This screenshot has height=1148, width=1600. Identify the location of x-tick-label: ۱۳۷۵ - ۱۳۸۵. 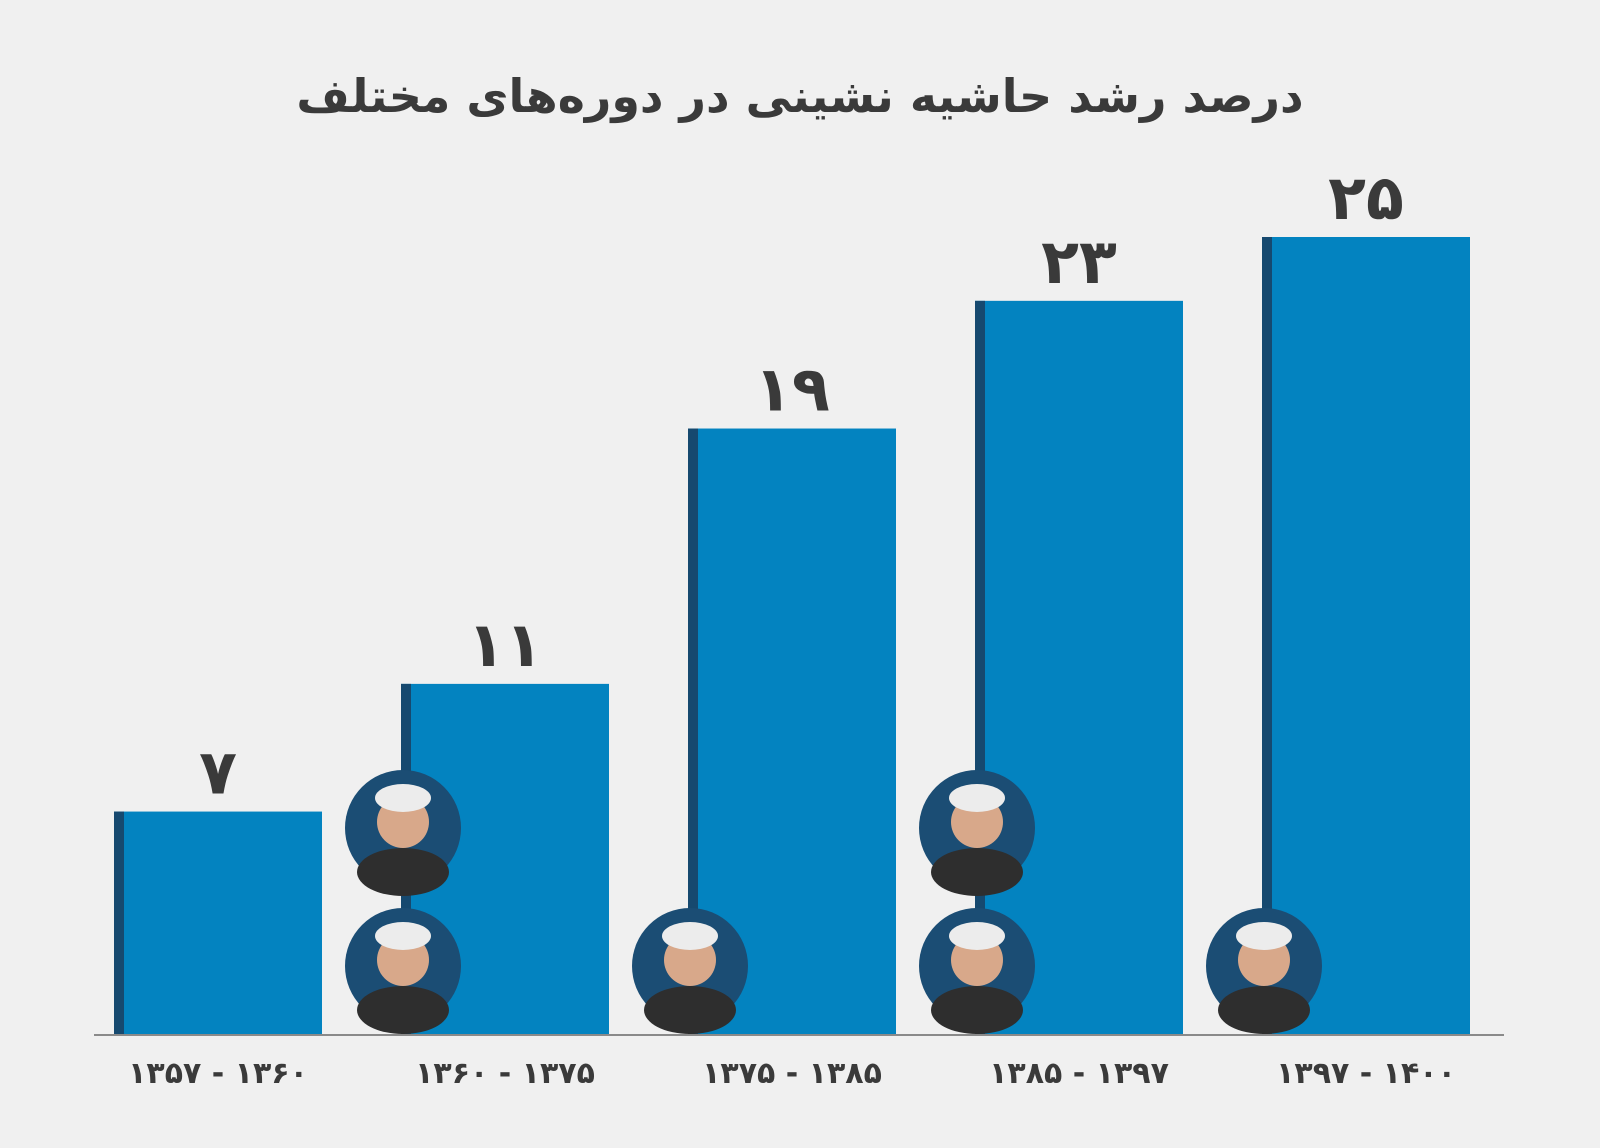
(792, 1073).